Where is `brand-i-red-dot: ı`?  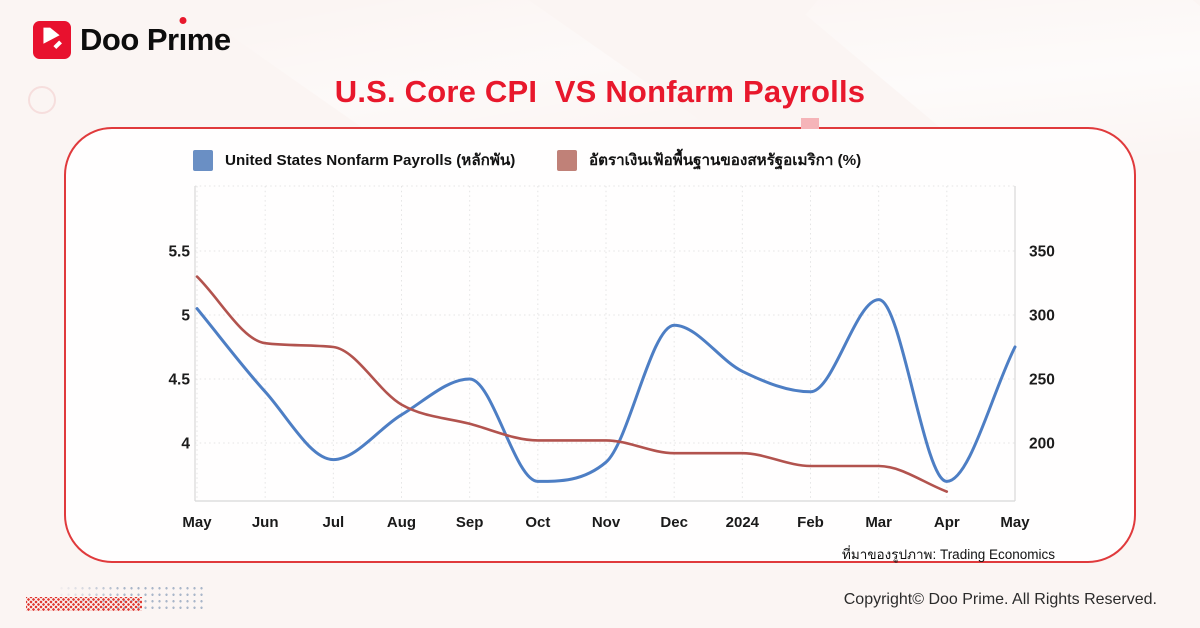 brand-i-red-dot: ı is located at coordinates (183, 38).